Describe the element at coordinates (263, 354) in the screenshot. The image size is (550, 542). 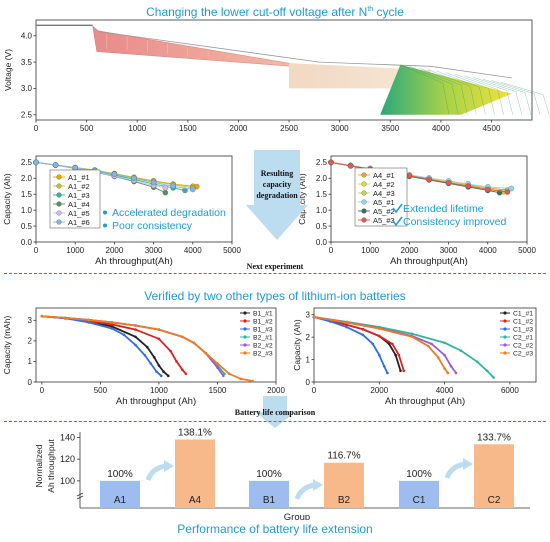
I see `legend-label-B2_#3: B2_#3` at that location.